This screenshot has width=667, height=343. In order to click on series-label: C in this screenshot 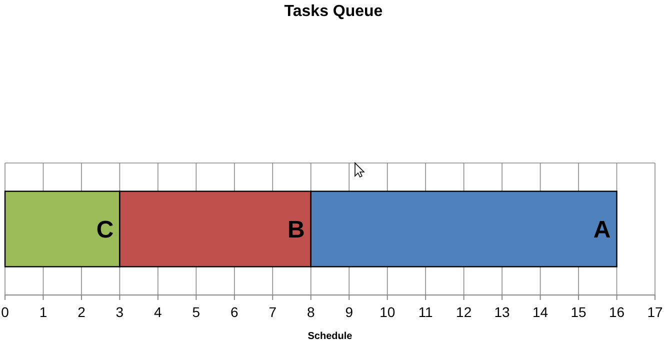, I will do `click(105, 230)`.